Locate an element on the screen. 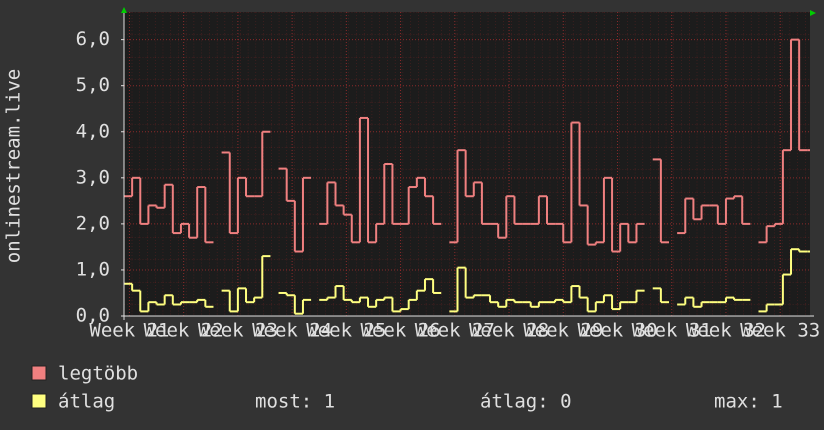 Image resolution: width=824 pixels, height=430 pixels. x-tick-label: Week 24 is located at coordinates (292, 331).